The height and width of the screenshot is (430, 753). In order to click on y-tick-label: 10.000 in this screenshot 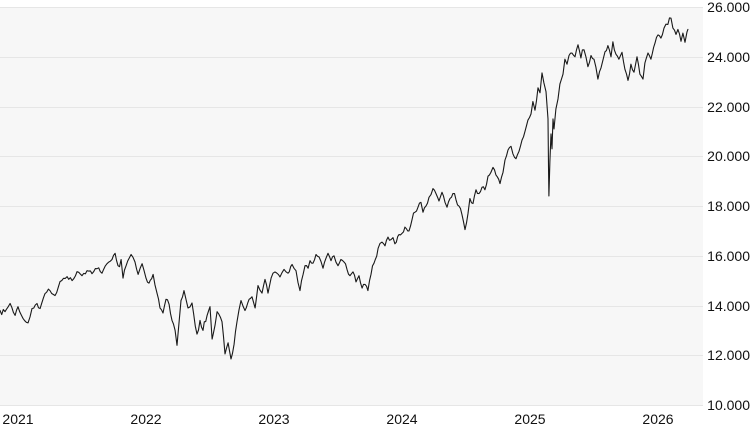, I will do `click(728, 405)`.